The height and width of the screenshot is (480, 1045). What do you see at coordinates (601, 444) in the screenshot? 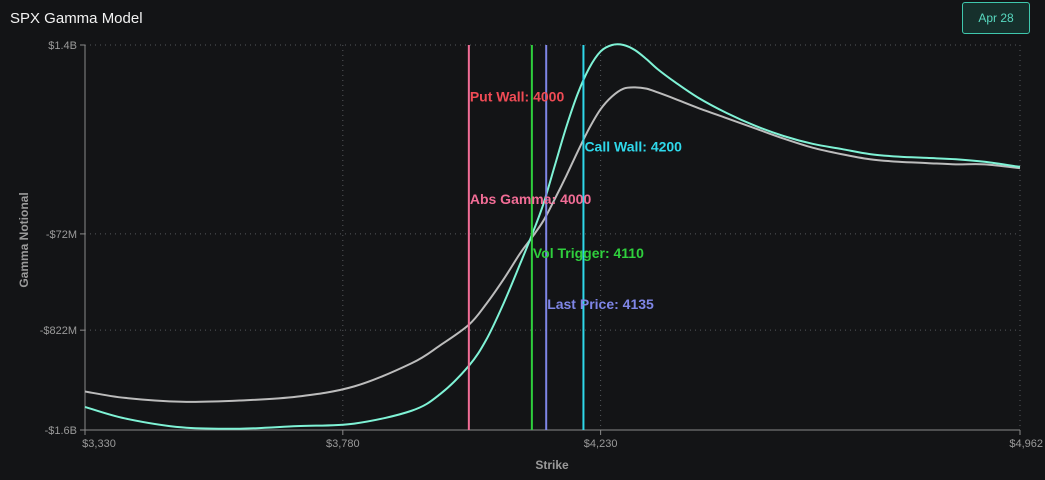
I see `x-tick-label: $4,230` at bounding box center [601, 444].